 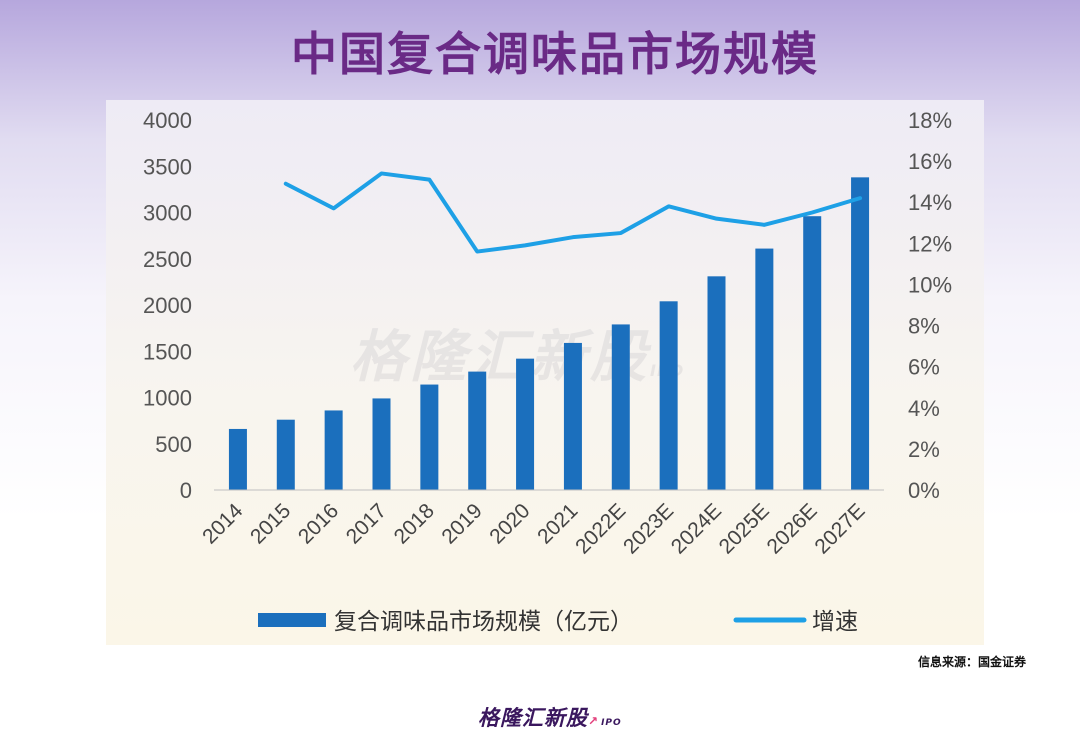 What do you see at coordinates (792, 528) in the screenshot?
I see `x-tick-label: 2026E` at bounding box center [792, 528].